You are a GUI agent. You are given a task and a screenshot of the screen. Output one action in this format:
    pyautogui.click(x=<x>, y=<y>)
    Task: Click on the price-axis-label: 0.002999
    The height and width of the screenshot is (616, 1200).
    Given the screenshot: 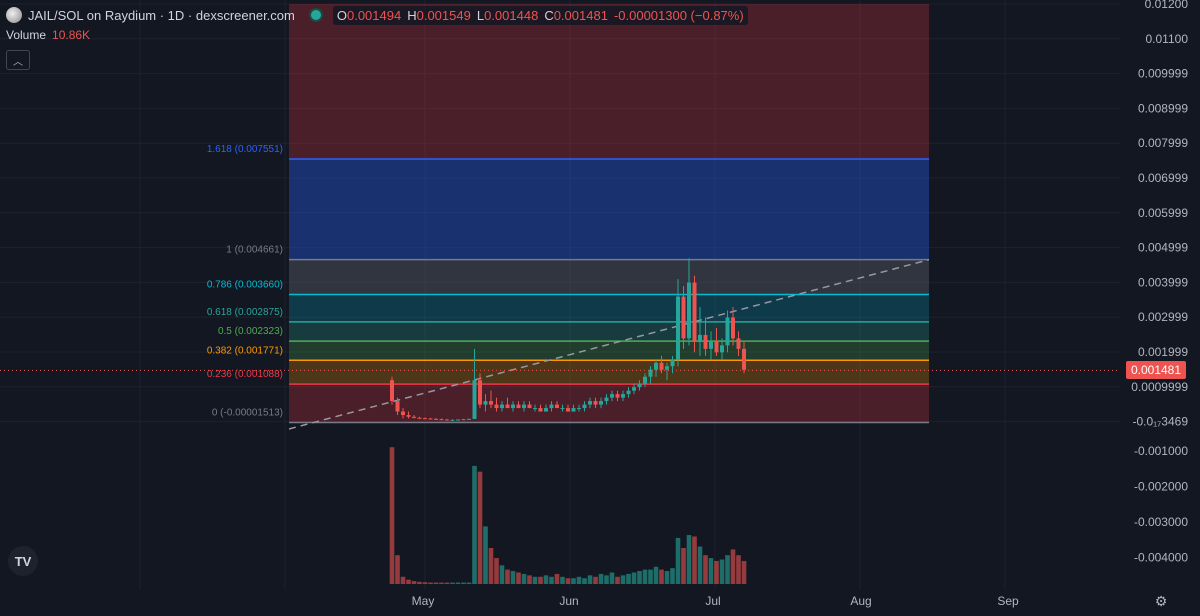 What is the action you would take?
    pyautogui.click(x=1163, y=317)
    